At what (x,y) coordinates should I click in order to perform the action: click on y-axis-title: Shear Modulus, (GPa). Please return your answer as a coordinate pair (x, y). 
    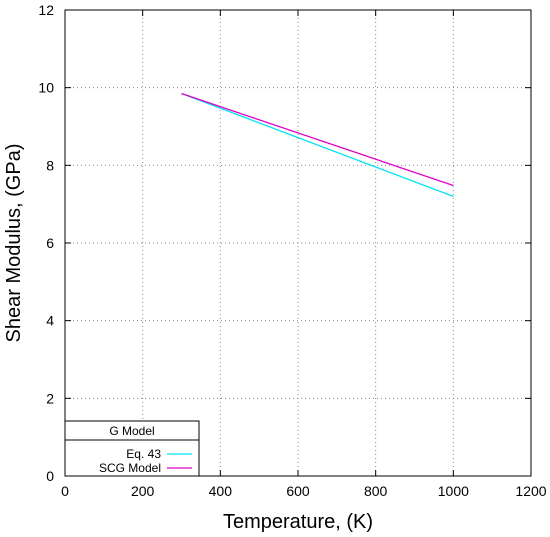
    Looking at the image, I should click on (14, 243).